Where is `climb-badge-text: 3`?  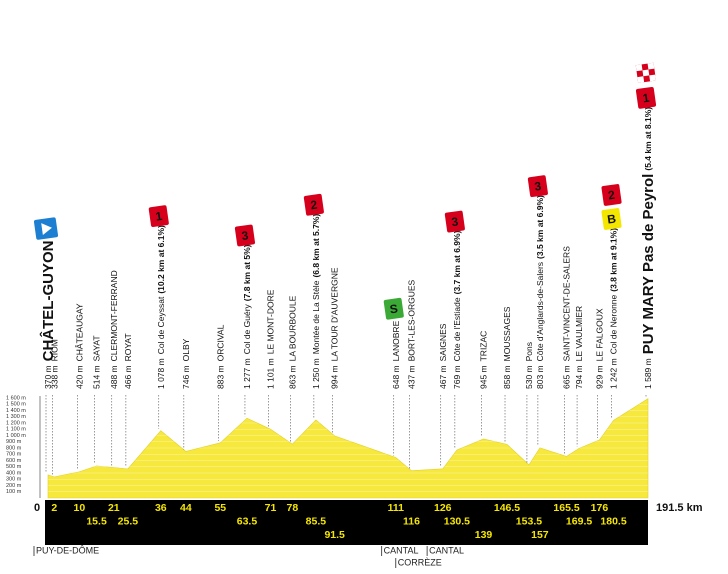
climb-badge-text: 3 is located at coordinates (455, 221).